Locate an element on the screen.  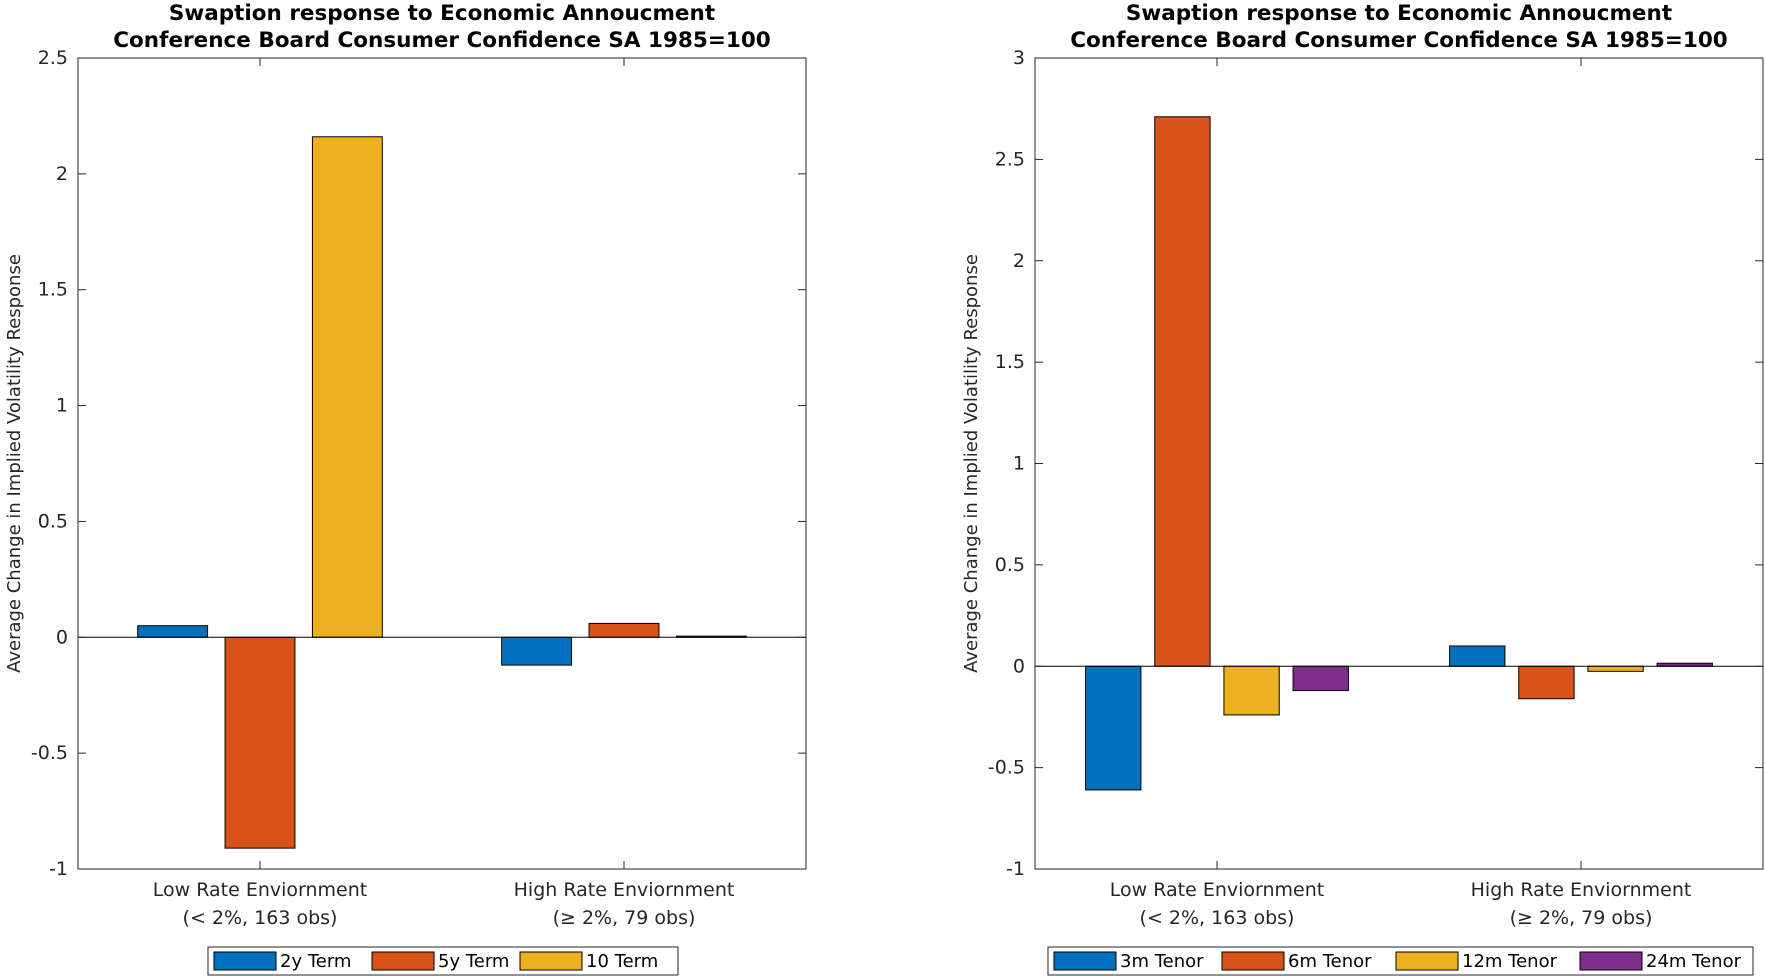
legend-entry-label: 3m Tenor is located at coordinates (1162, 961).